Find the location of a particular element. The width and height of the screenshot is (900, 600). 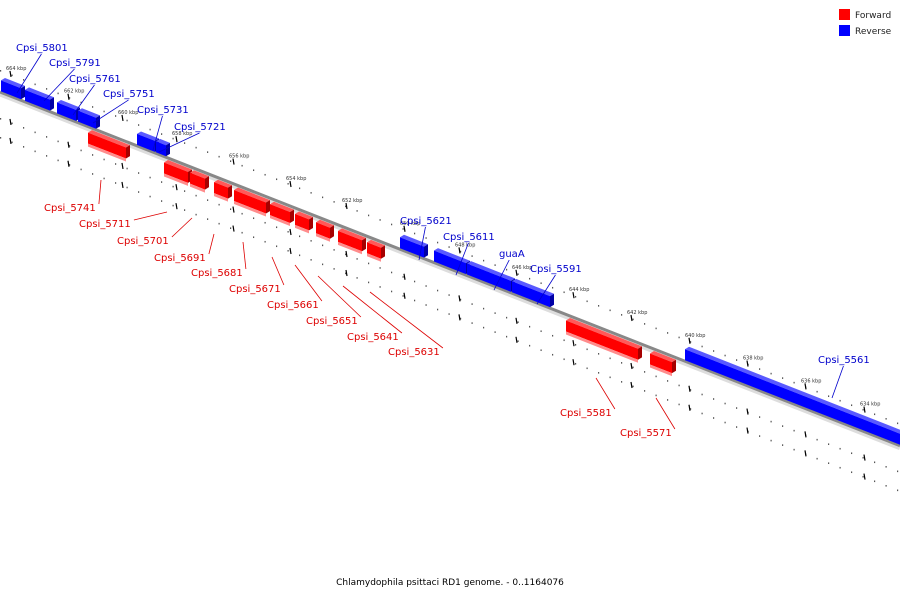

gene-label-Cpsi_5721: Cpsi_5721 is located at coordinates (200, 127).